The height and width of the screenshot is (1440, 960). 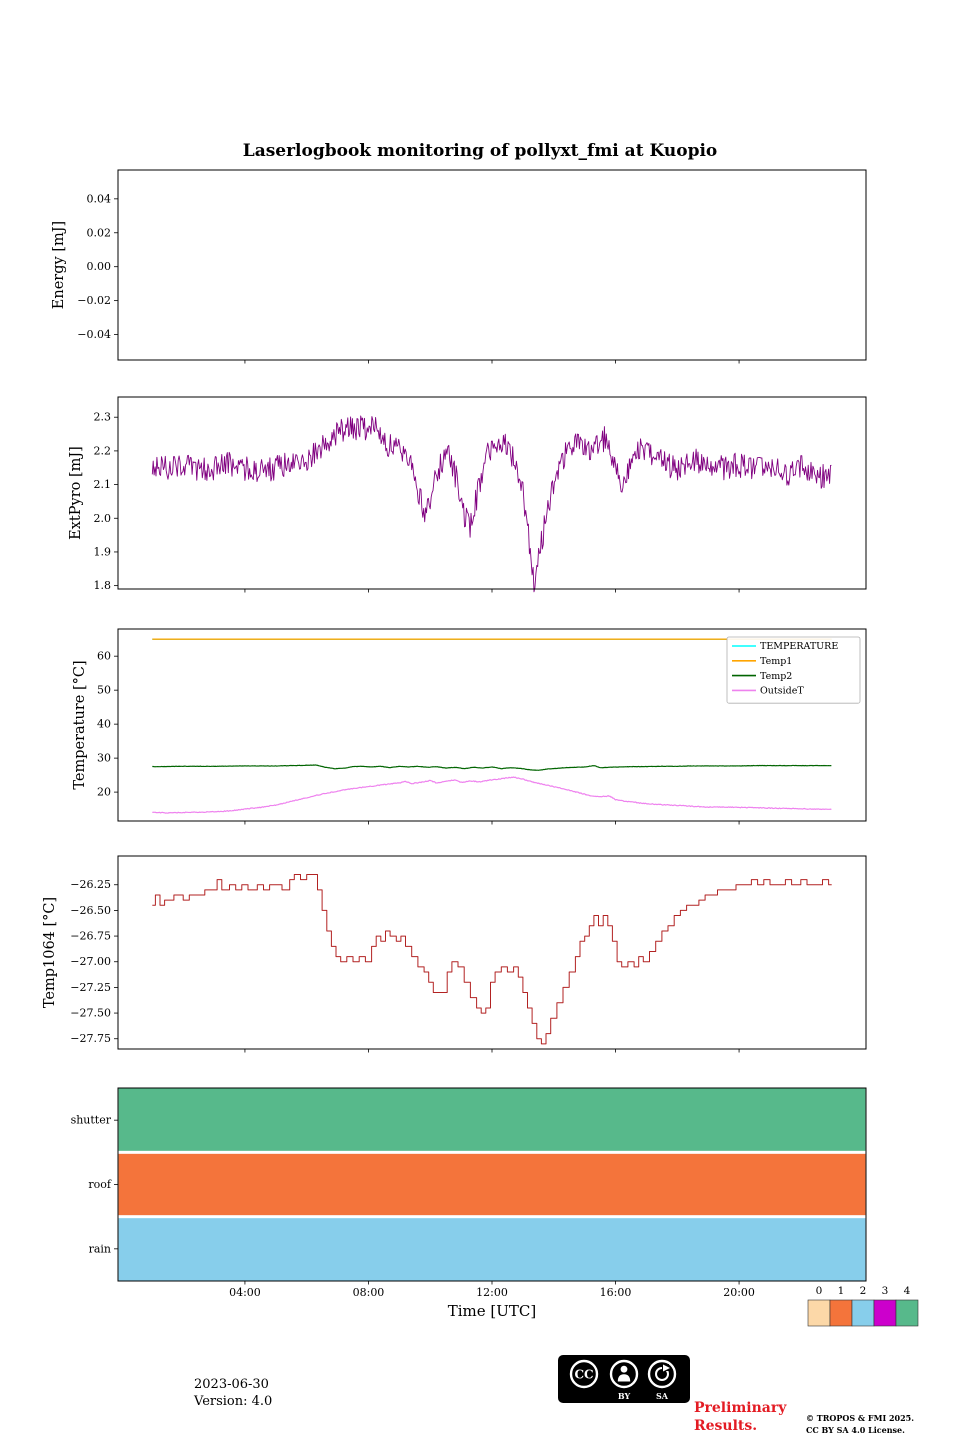 What do you see at coordinates (662, 1396) in the screenshot?
I see `sa-label: SA` at bounding box center [662, 1396].